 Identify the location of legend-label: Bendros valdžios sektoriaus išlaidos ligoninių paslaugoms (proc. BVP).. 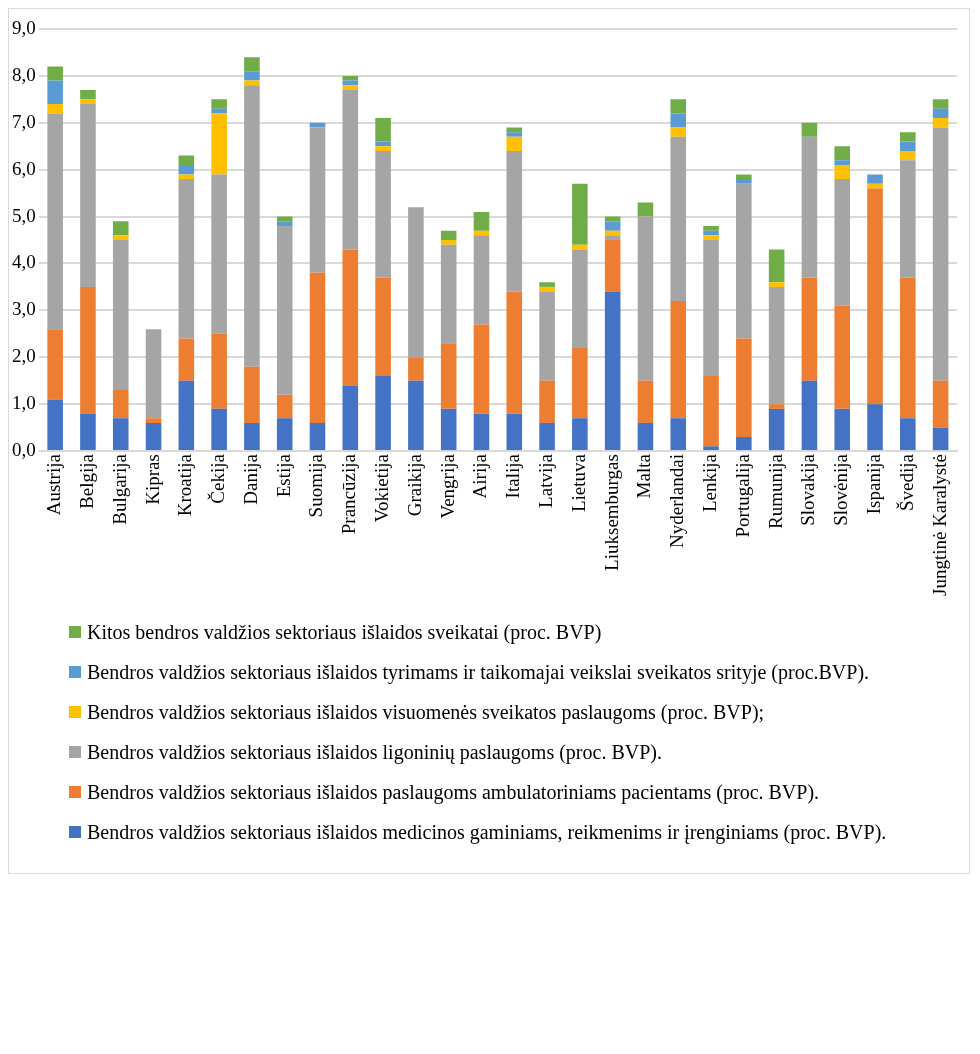
(374, 752).